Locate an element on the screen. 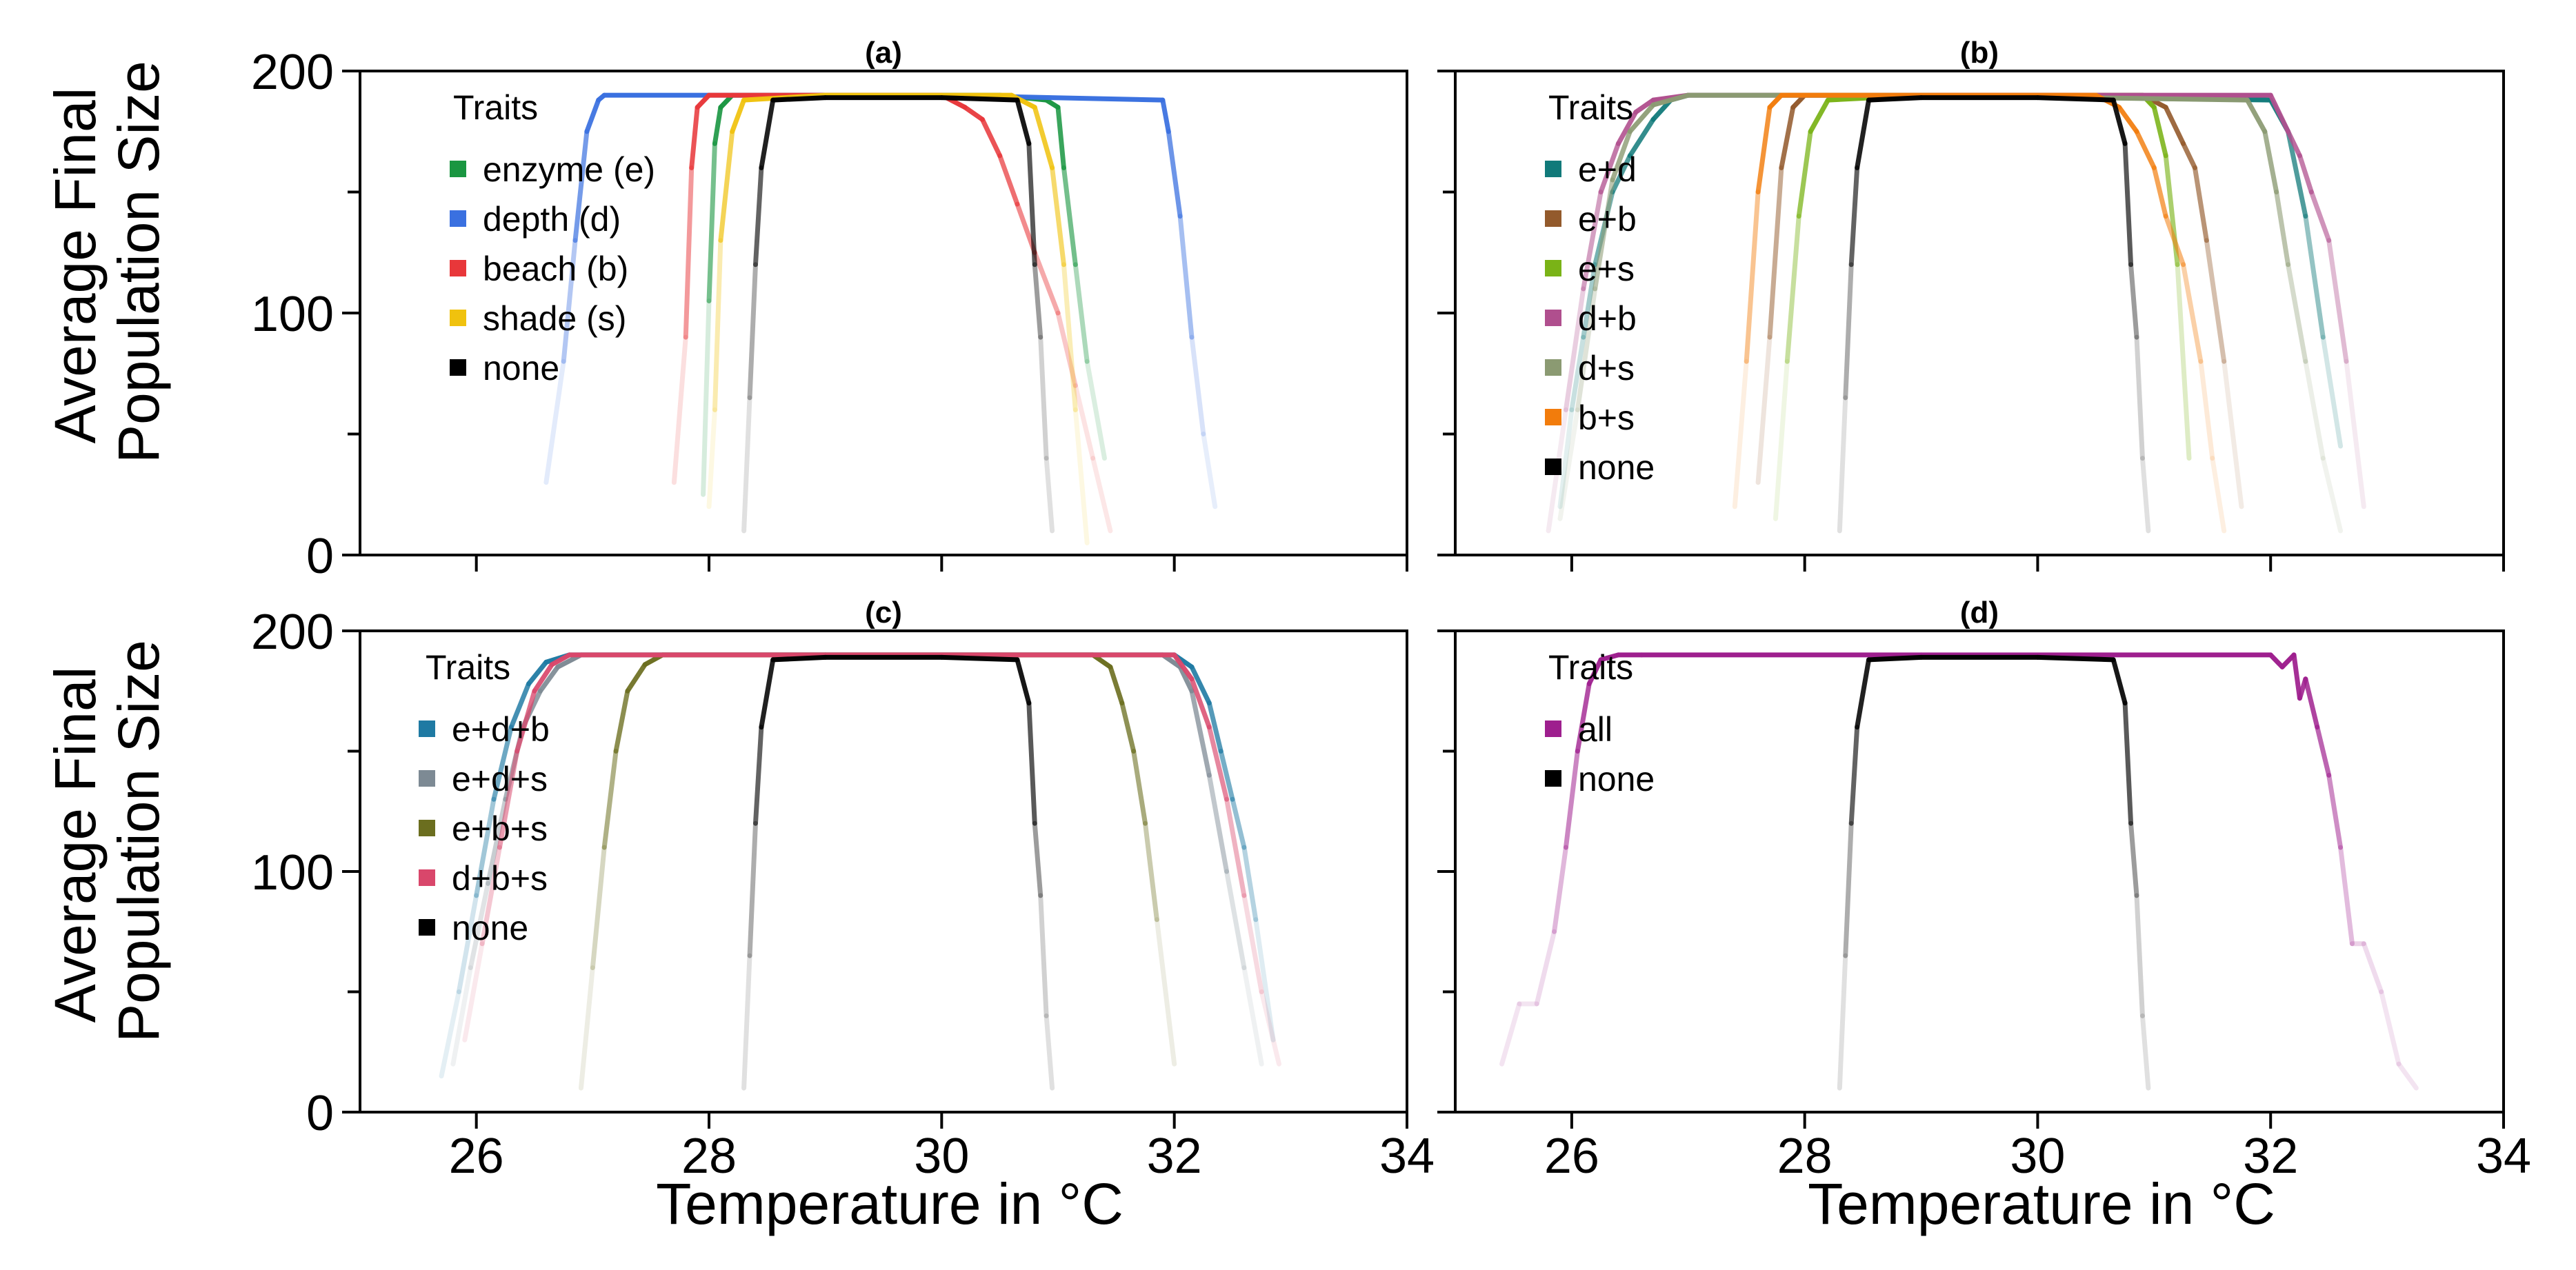 This screenshot has height=1270, width=2576. series-d+s is located at coordinates (1950, 313).